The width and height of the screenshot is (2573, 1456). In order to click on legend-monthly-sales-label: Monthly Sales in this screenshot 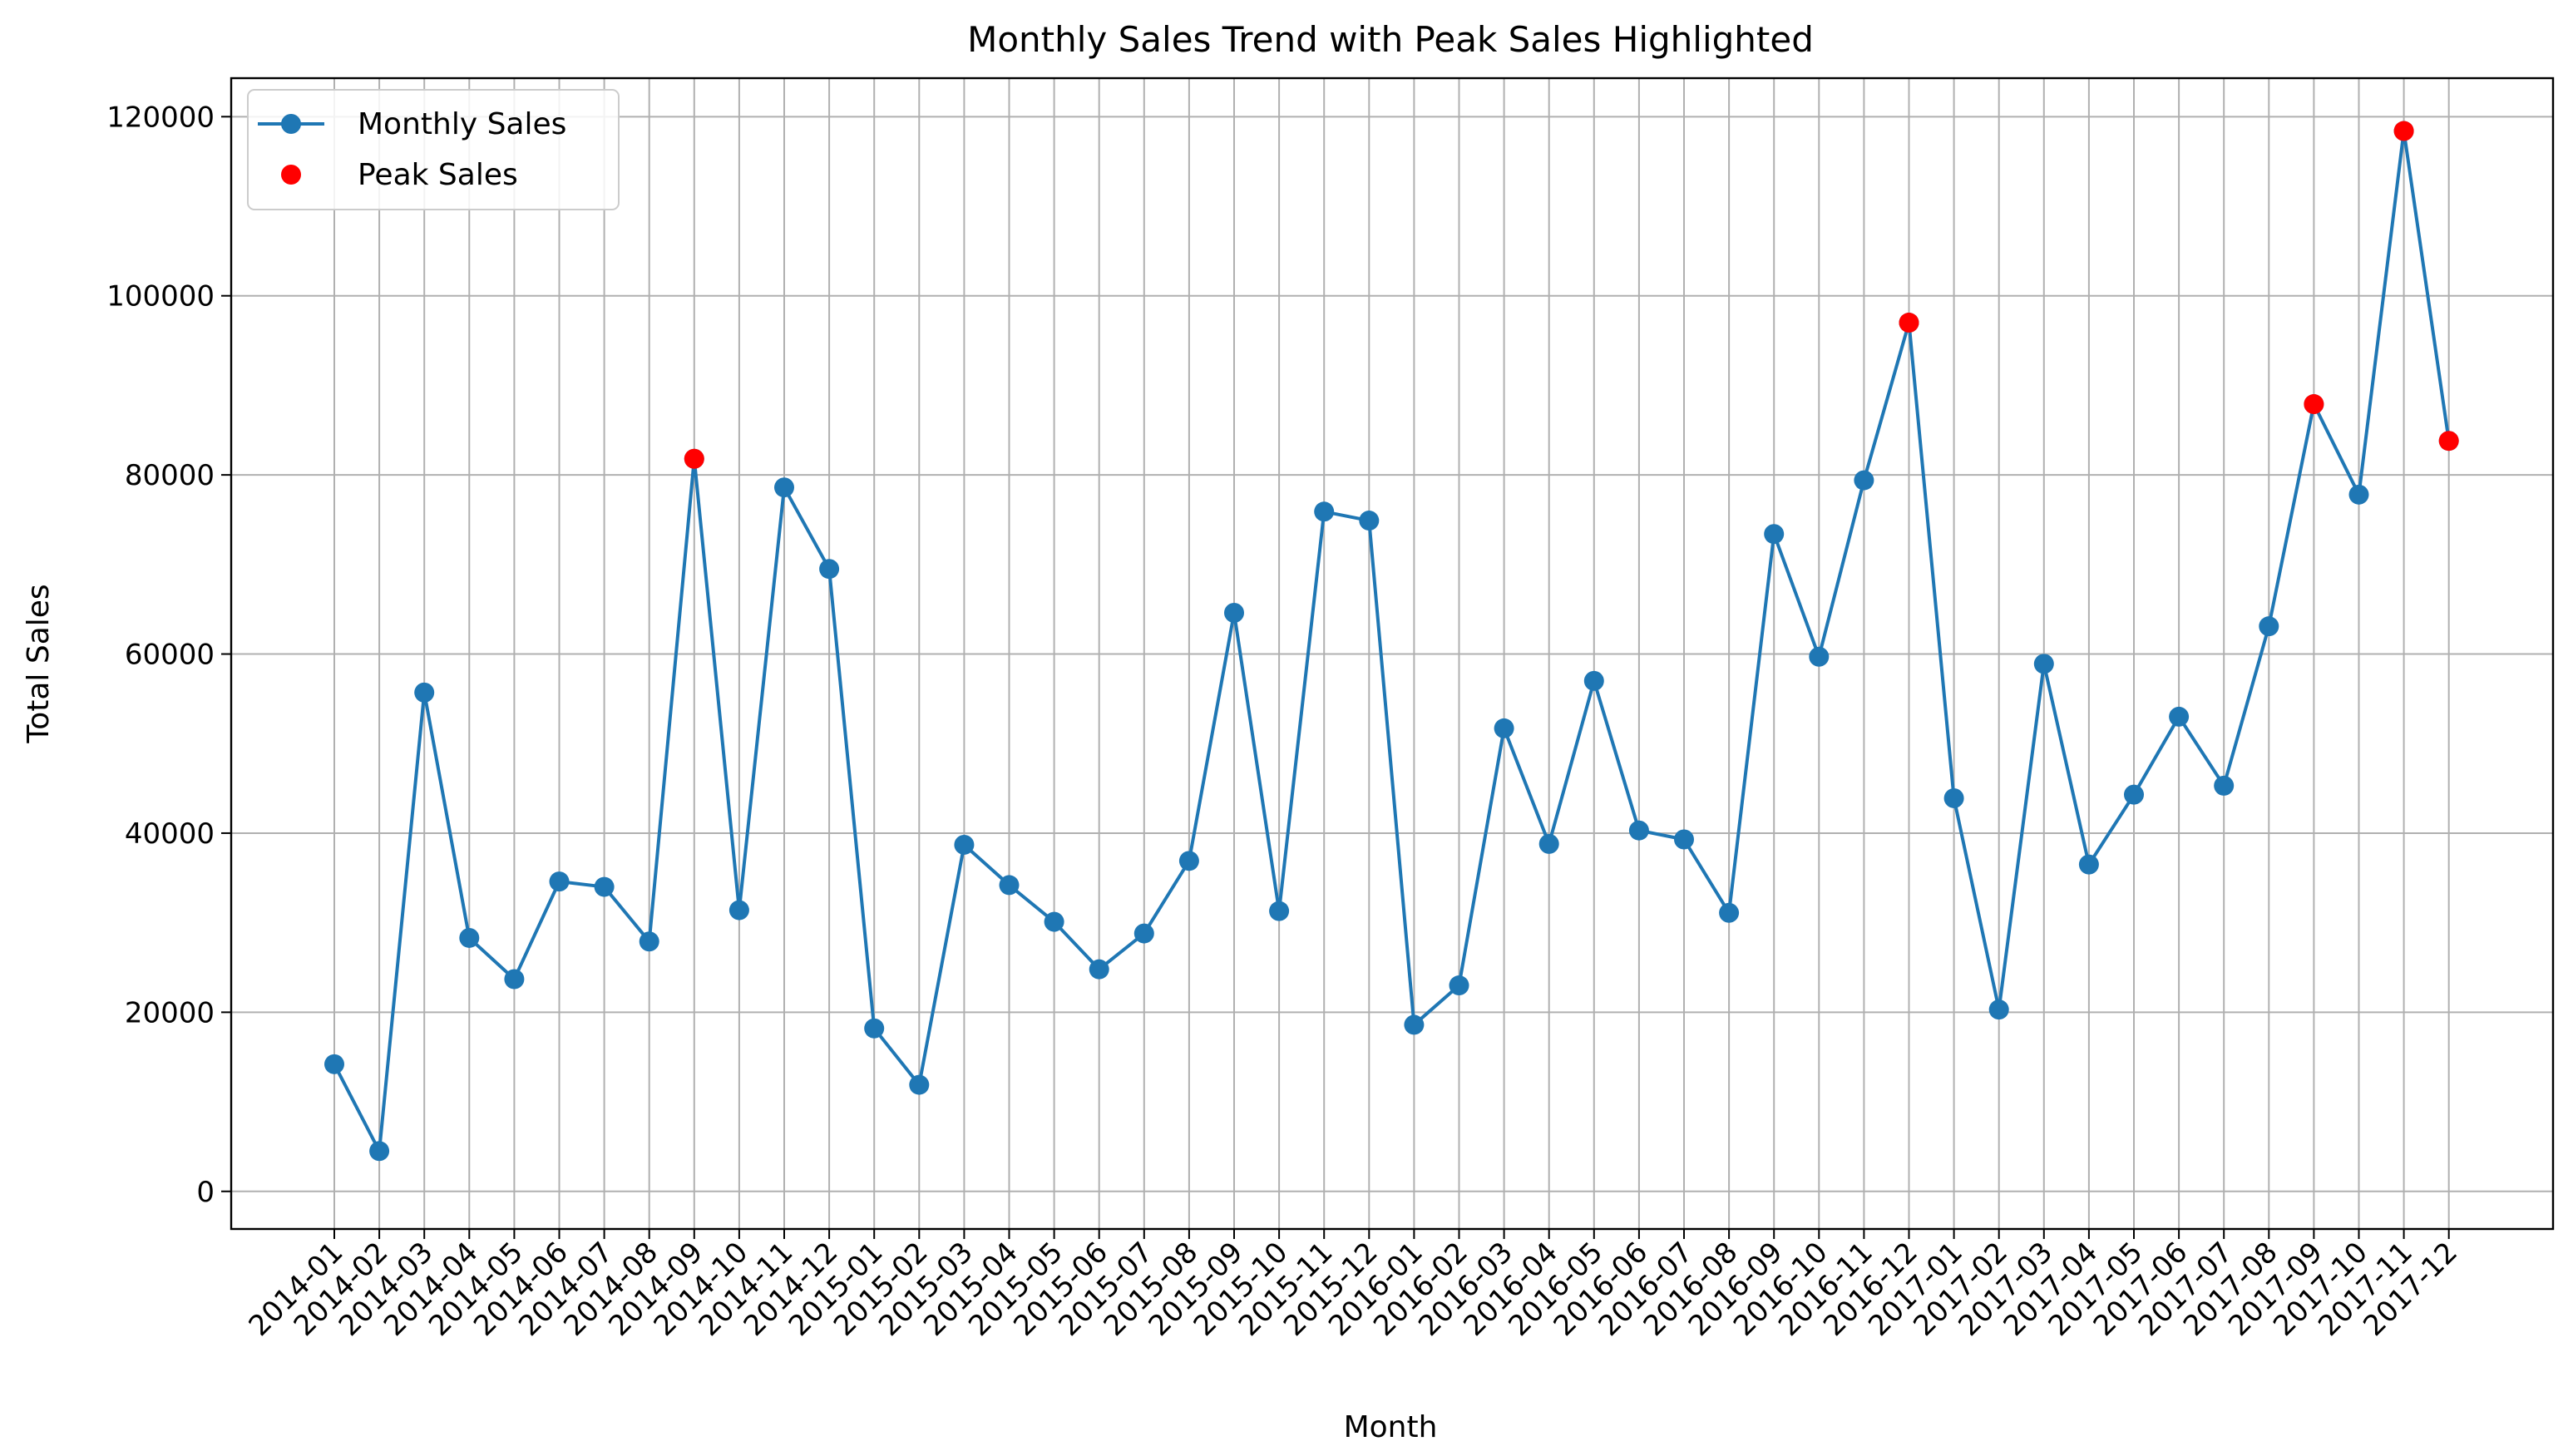, I will do `click(462, 124)`.